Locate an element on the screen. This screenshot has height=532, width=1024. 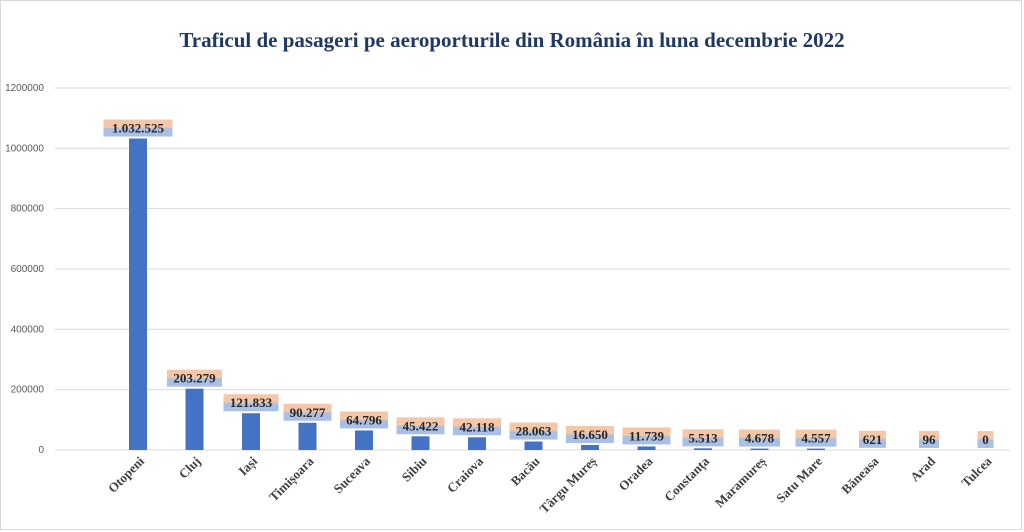
data-label: 121.833 is located at coordinates (251, 402).